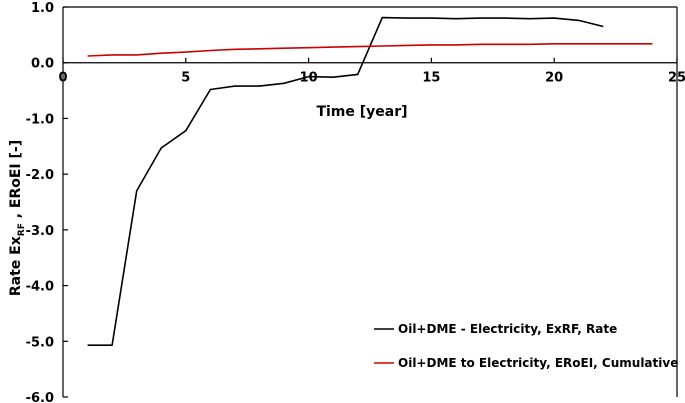 The width and height of the screenshot is (685, 403). Describe the element at coordinates (185, 78) in the screenshot. I see `x-tick-label: 5` at that location.